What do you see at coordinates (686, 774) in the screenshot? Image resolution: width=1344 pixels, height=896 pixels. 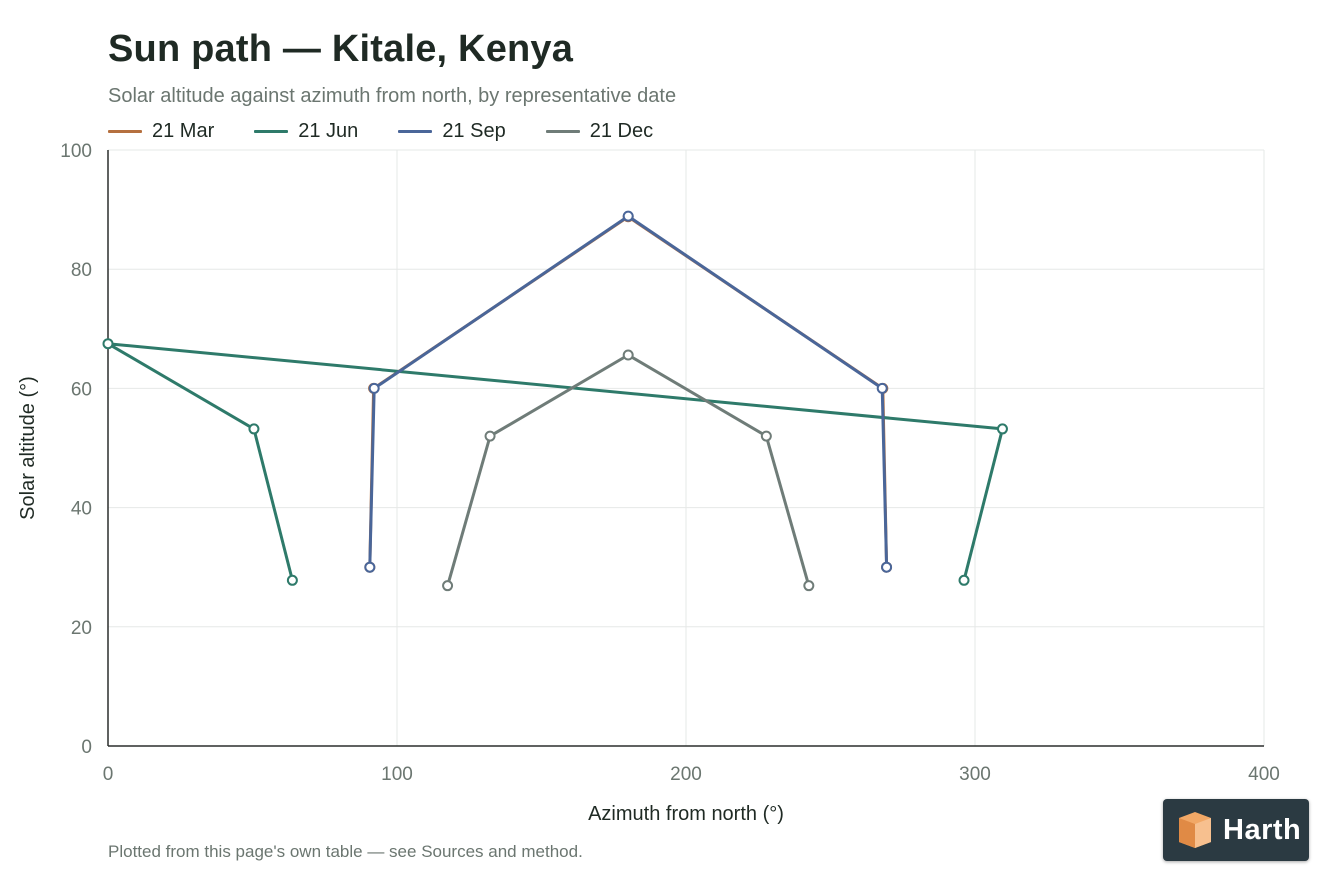 I see `x-tick-label: 200` at bounding box center [686, 774].